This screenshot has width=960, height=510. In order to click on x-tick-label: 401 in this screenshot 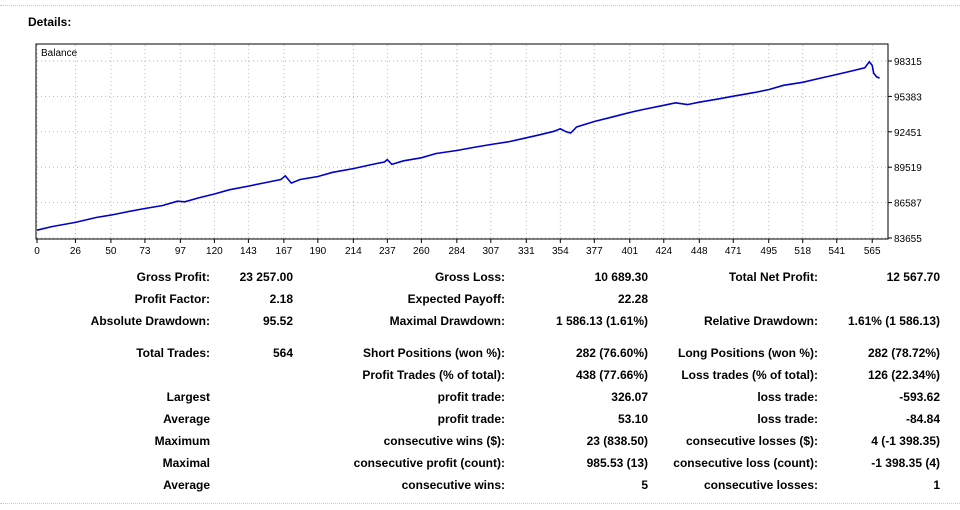, I will do `click(629, 251)`.